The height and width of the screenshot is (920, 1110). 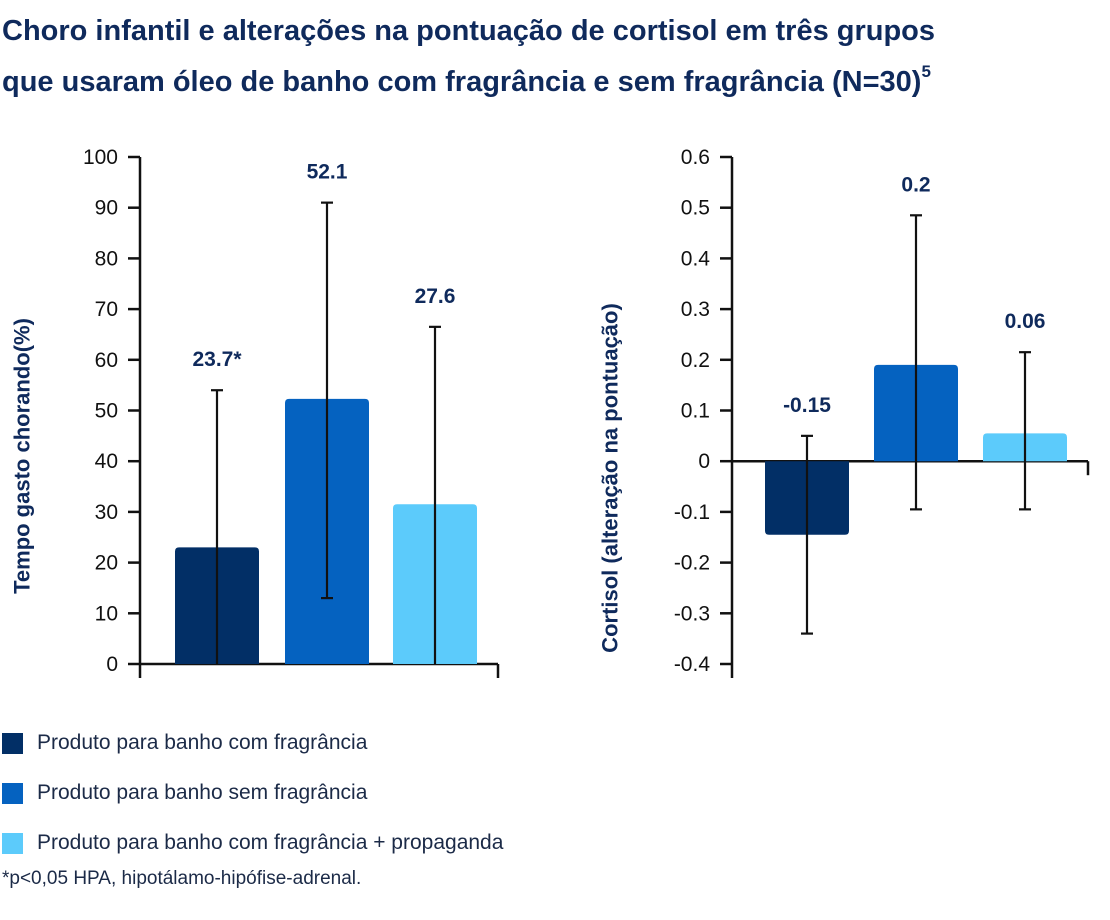 What do you see at coordinates (807, 405) in the screenshot?
I see `data-label: -0.15` at bounding box center [807, 405].